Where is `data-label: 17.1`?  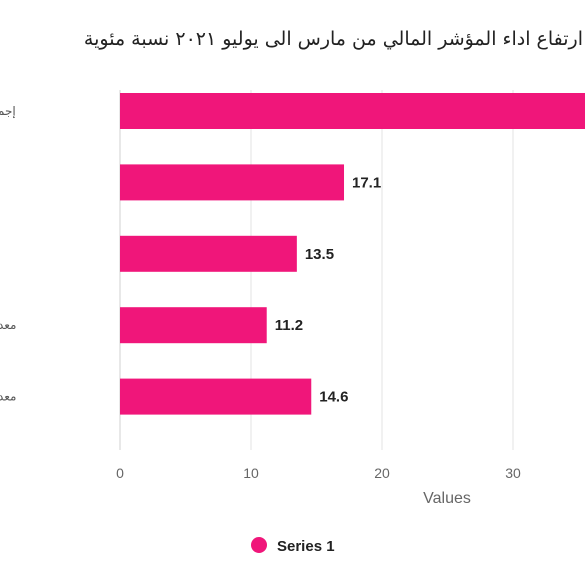 data-label: 17.1 is located at coordinates (366, 182).